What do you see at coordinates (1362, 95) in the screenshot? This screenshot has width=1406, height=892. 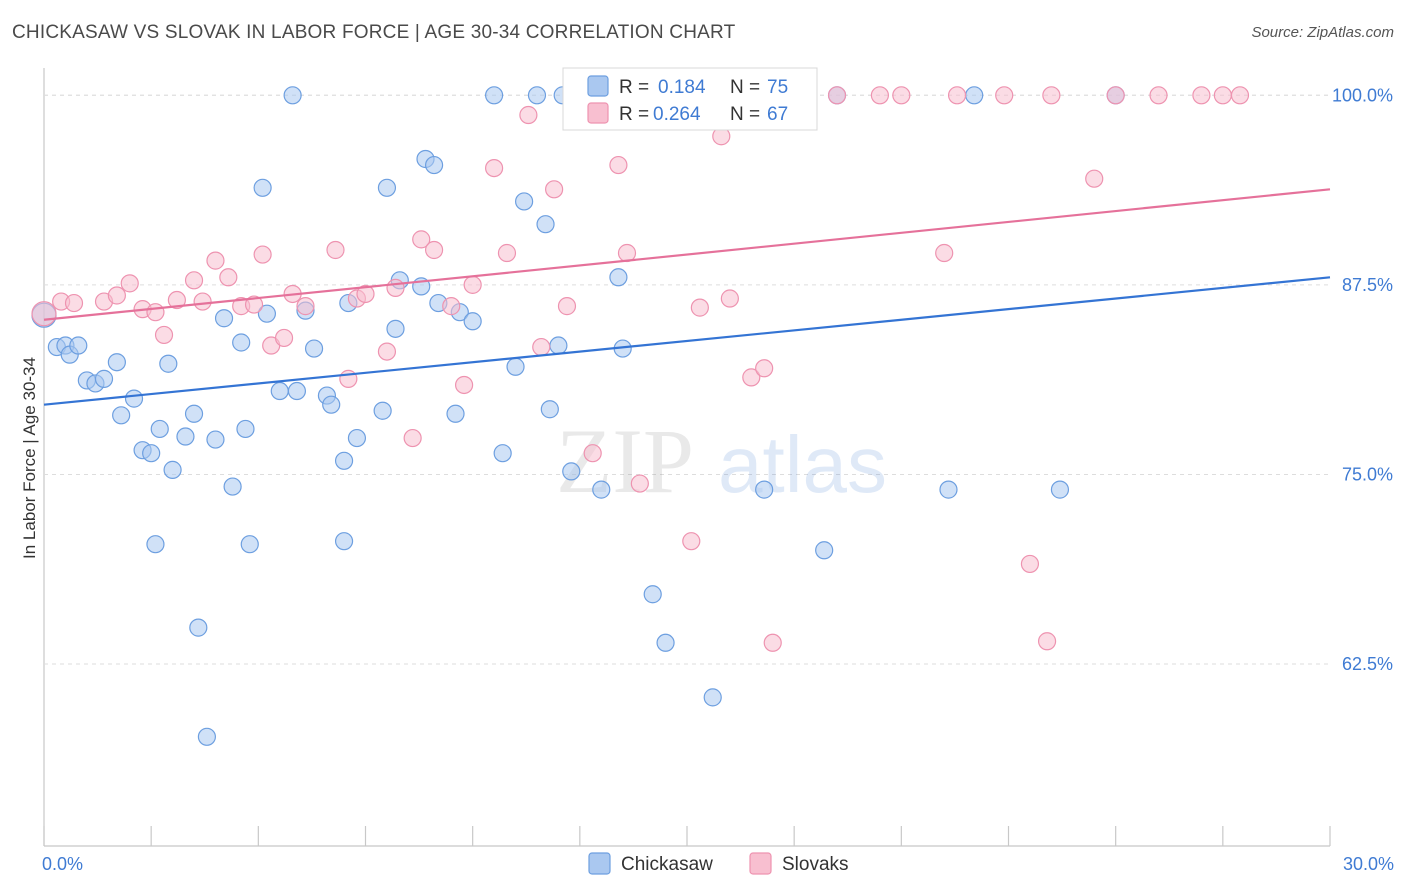 I see `y-tick-label: 100.0%` at bounding box center [1362, 95].